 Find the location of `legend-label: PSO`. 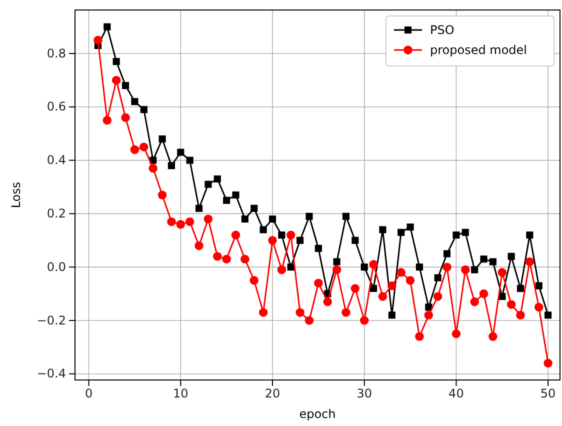

legend-label: PSO is located at coordinates (442, 30).